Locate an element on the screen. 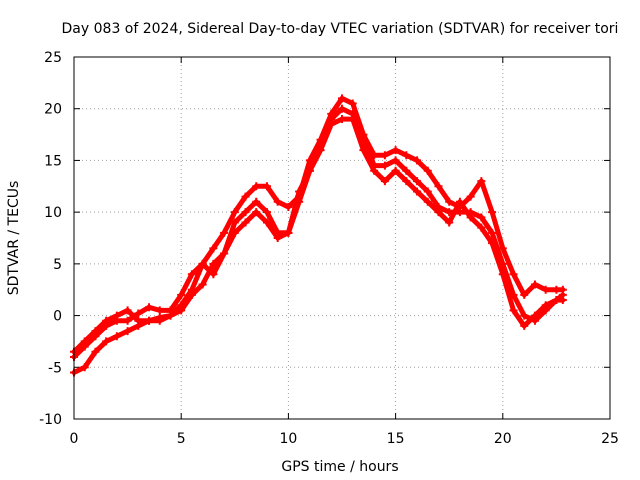 The image size is (640, 480). x-axis-label: GPS time / hours is located at coordinates (339, 467).